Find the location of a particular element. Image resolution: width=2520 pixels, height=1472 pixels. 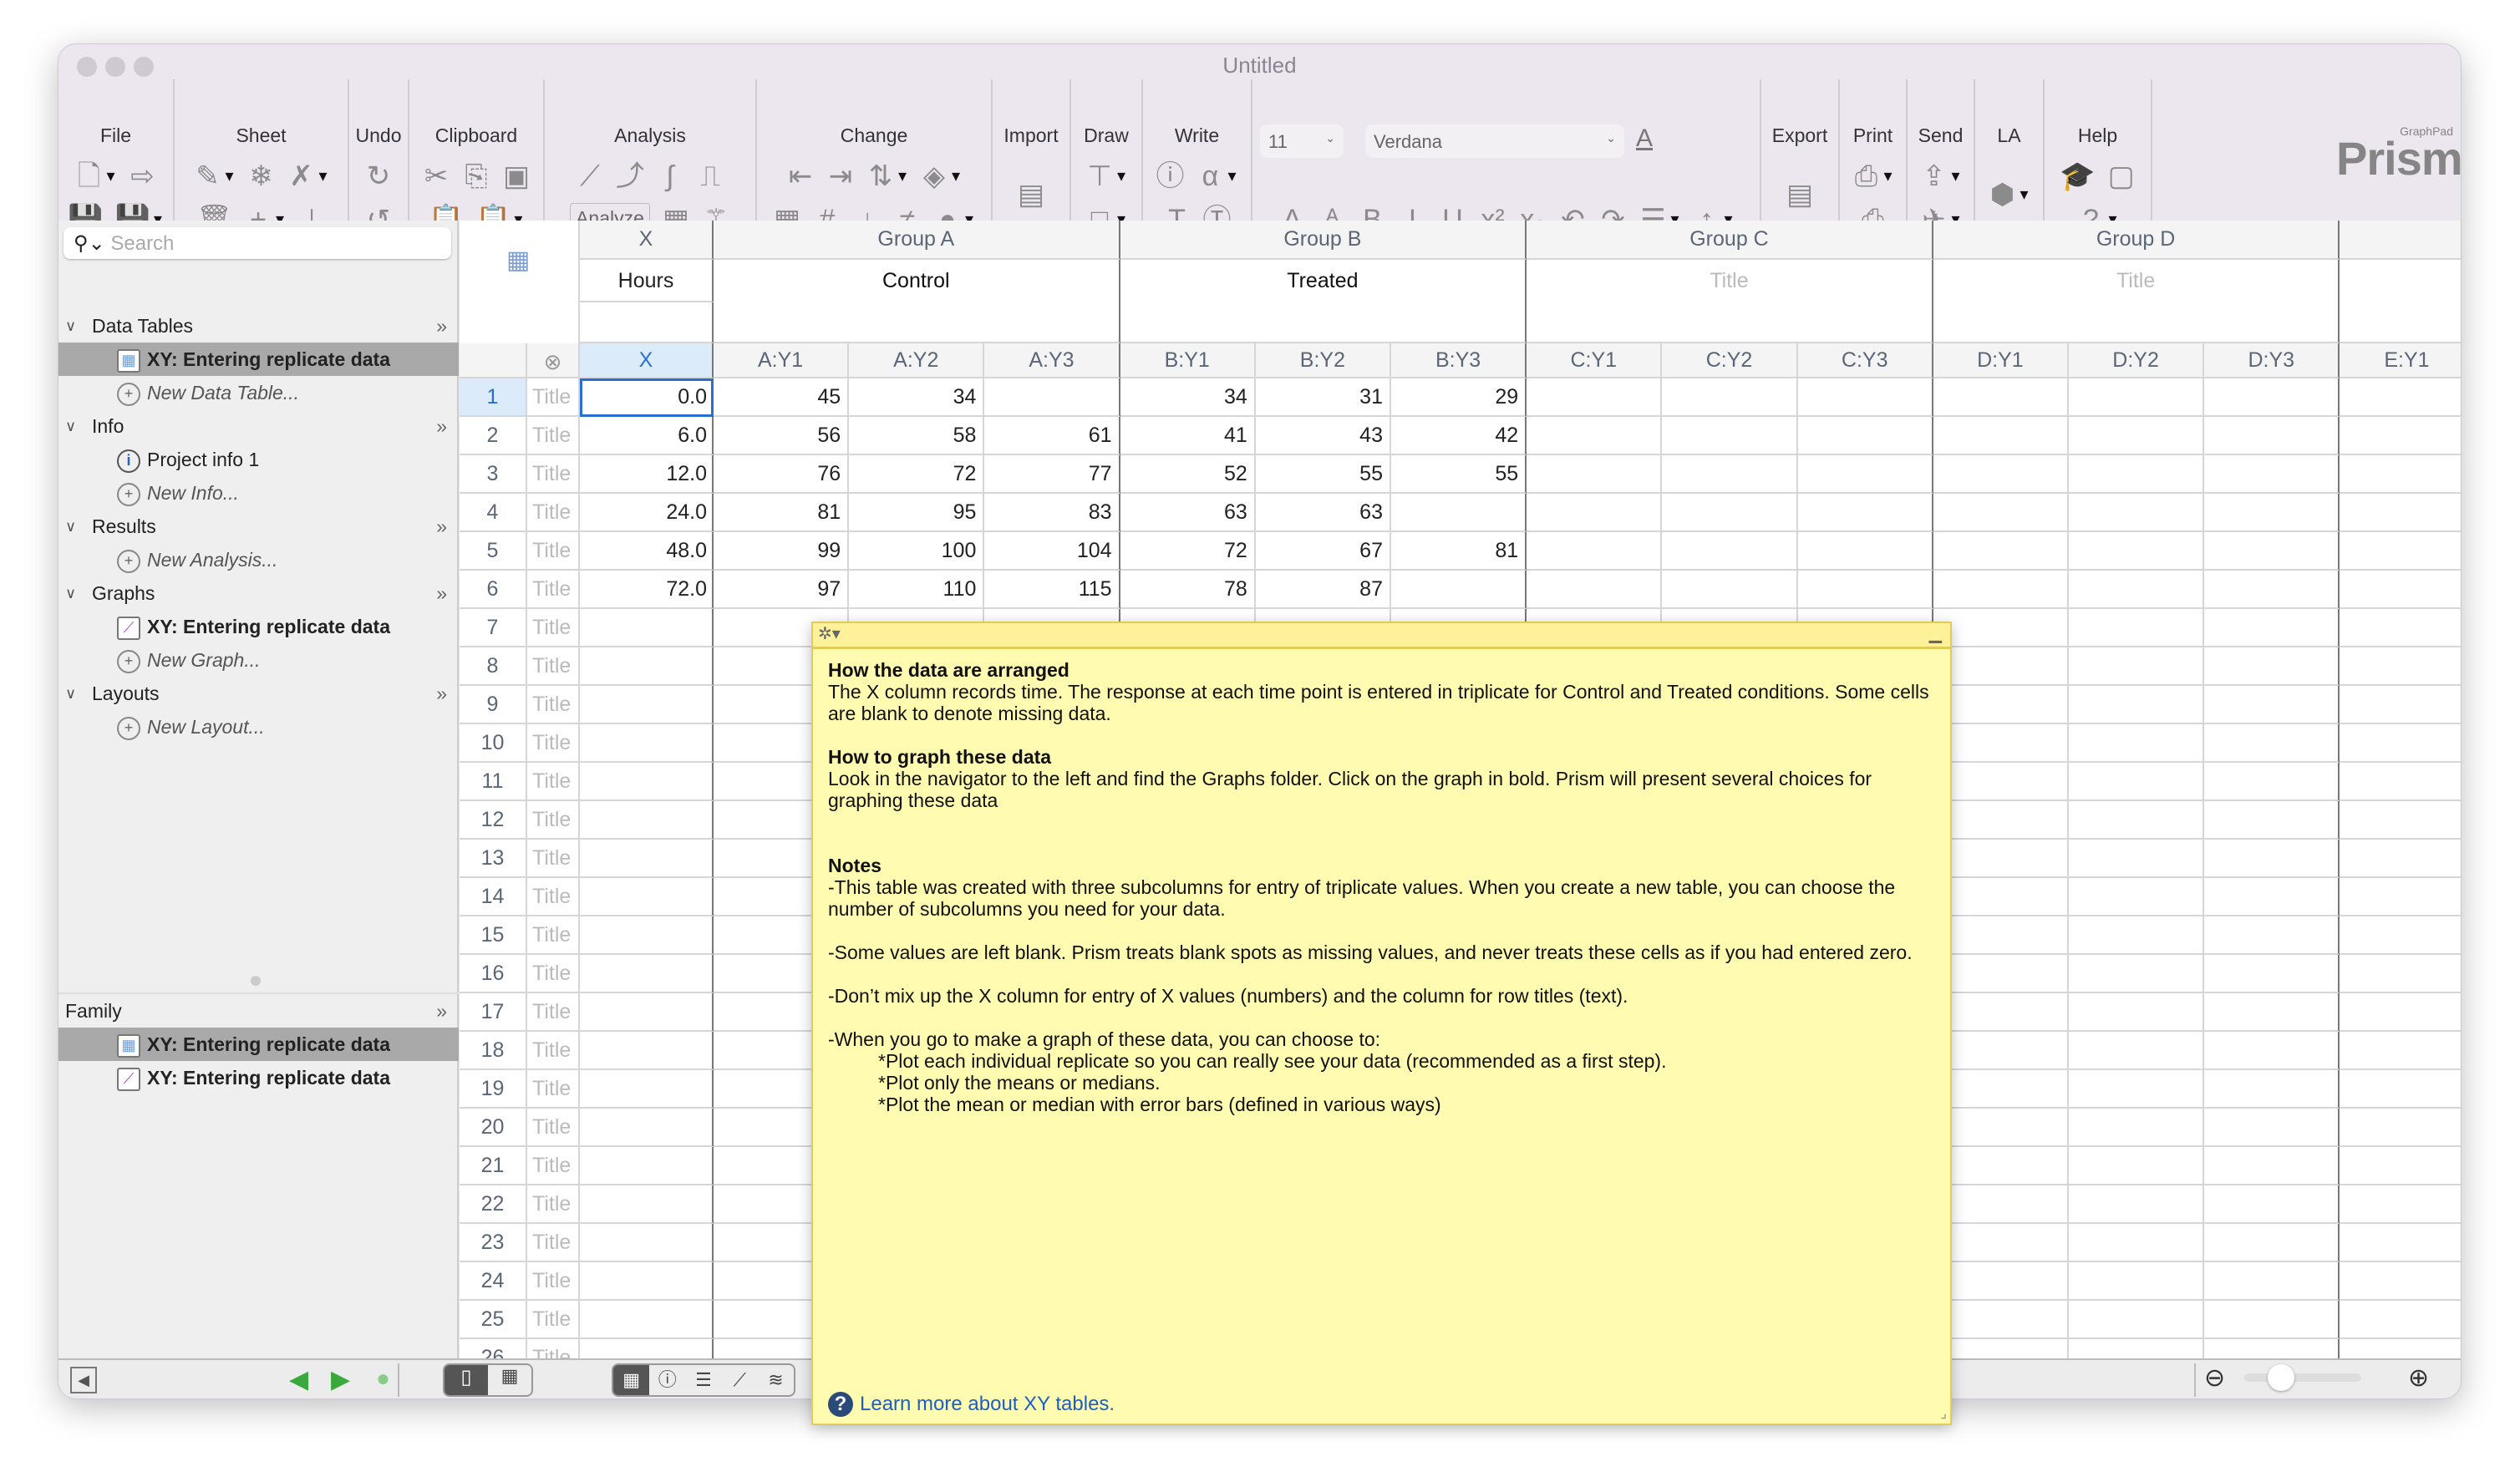

navigator-section-info: ∨ Info » is located at coordinates (258, 426).